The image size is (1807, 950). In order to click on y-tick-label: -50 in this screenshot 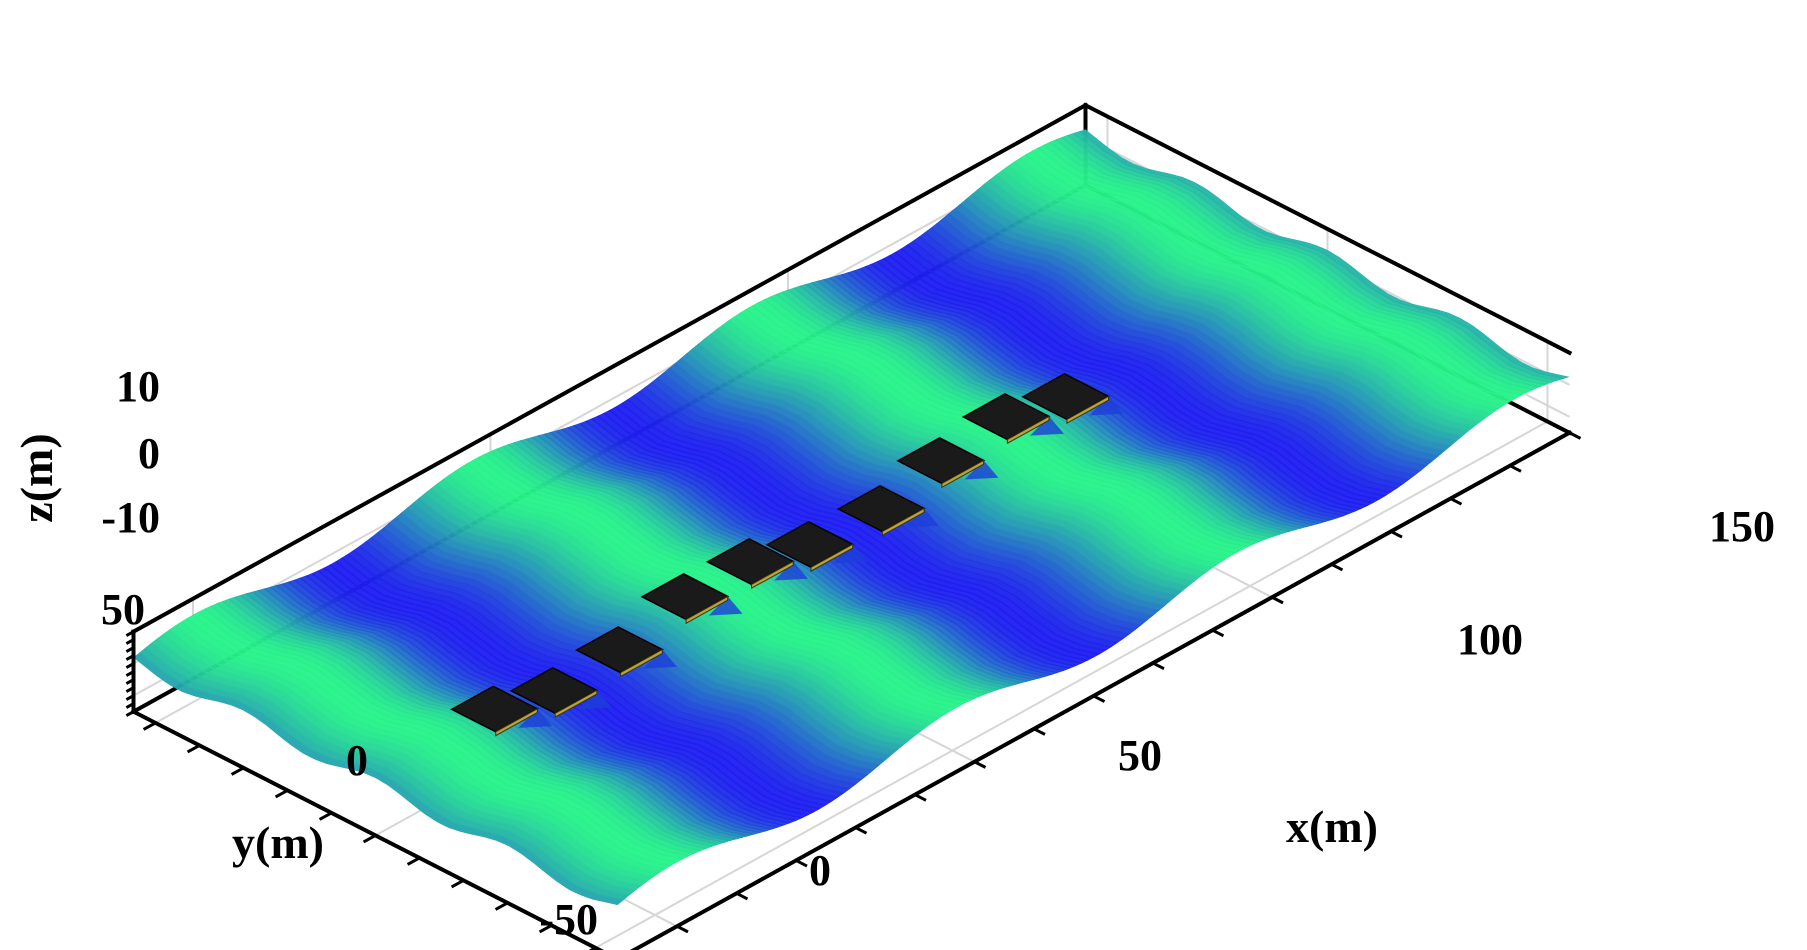, I will do `click(568, 919)`.